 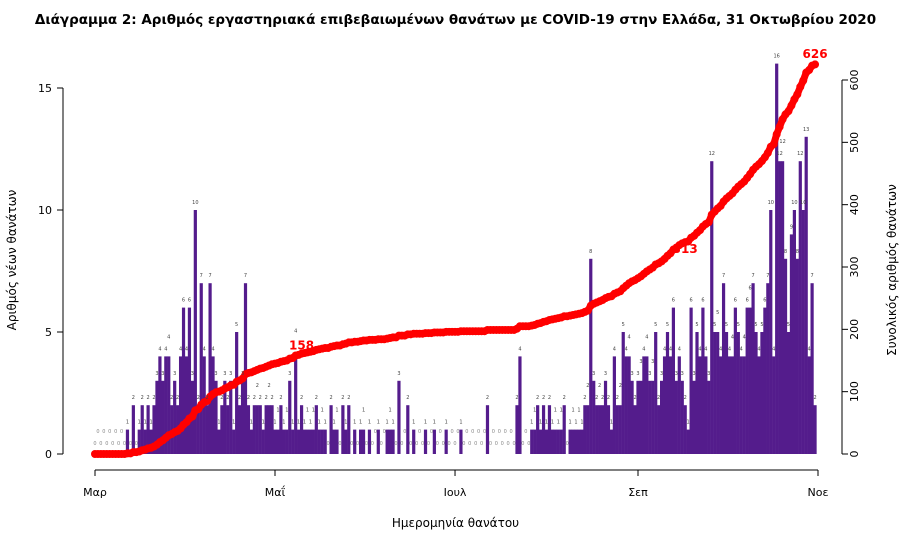 I want to click on y2-tick-label: 300, so click(x=854, y=267).